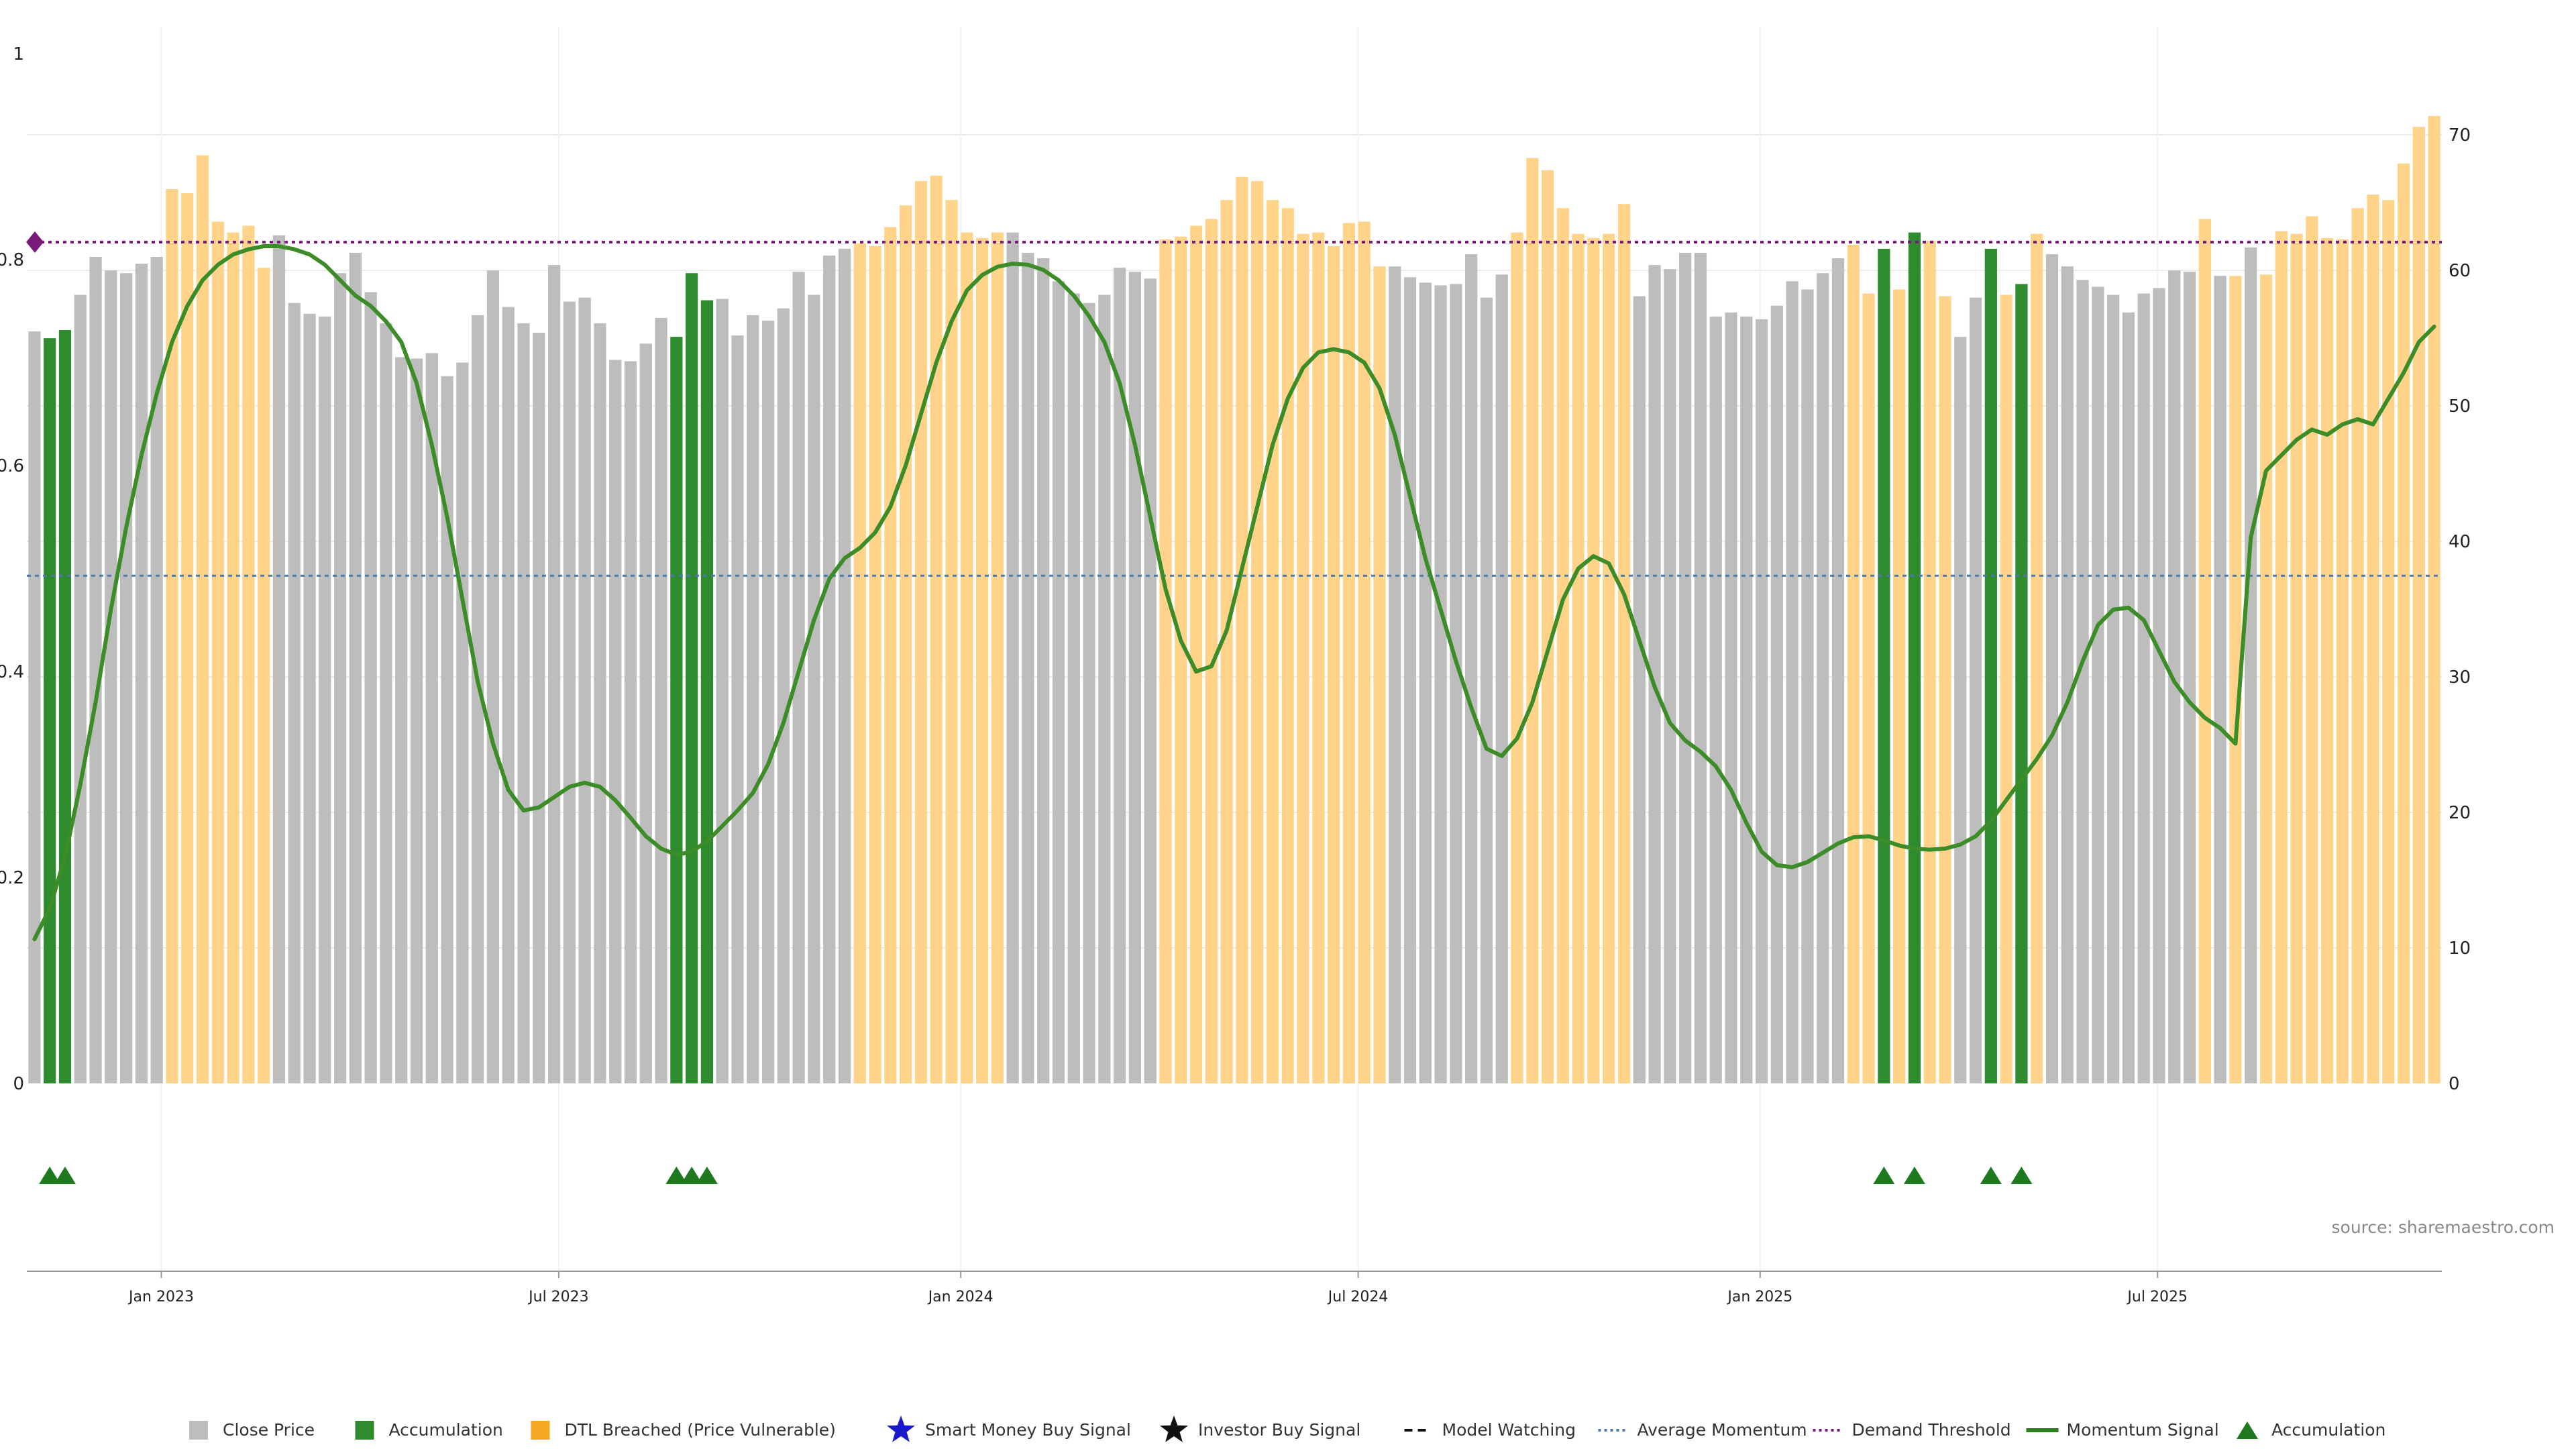 The height and width of the screenshot is (1449, 2576). What do you see at coordinates (960, 1297) in the screenshot?
I see `x-axis-tick-label: Jan 2024` at bounding box center [960, 1297].